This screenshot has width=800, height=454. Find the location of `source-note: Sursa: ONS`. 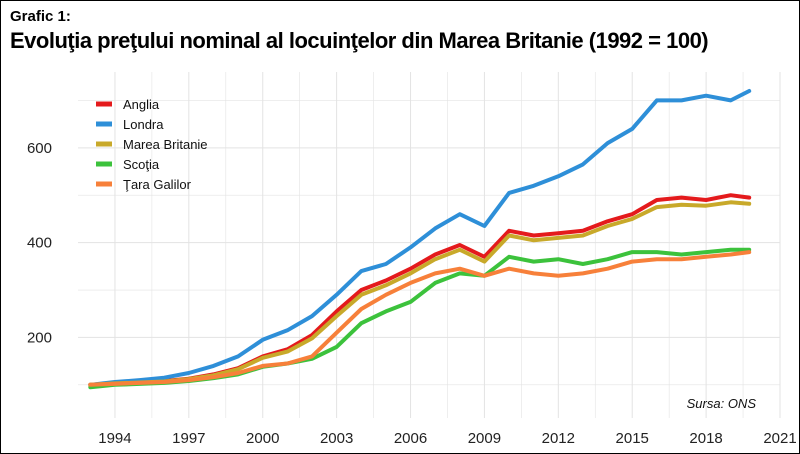

source-note: Sursa: ONS is located at coordinates (722, 403).